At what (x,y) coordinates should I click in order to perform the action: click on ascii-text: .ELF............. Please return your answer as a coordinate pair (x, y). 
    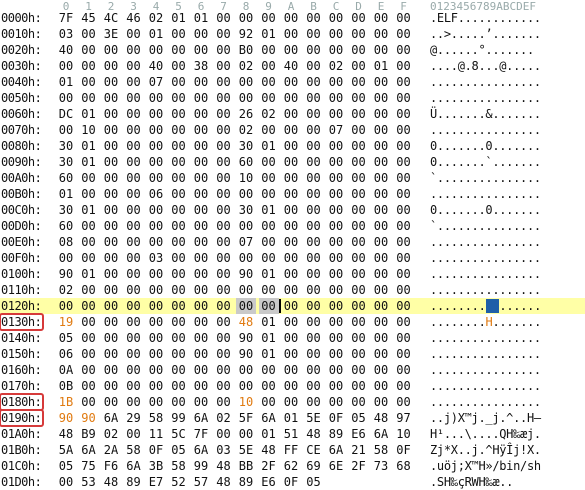
    Looking at the image, I should click on (485, 18).